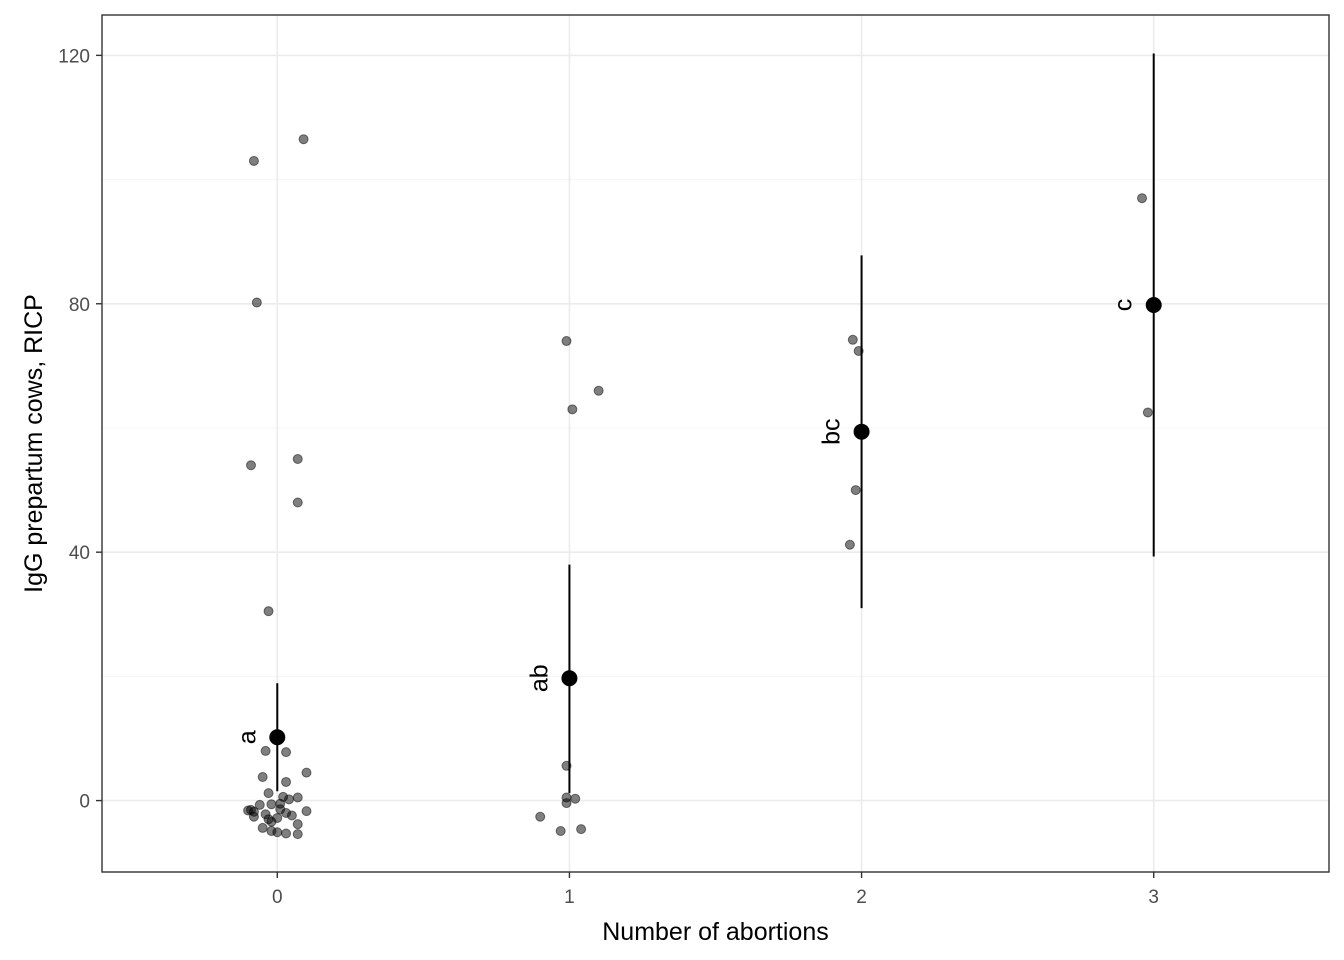 Image resolution: width=1344 pixels, height=960 pixels. Describe the element at coordinates (861, 897) in the screenshot. I see `x-tick-label: 2` at that location.